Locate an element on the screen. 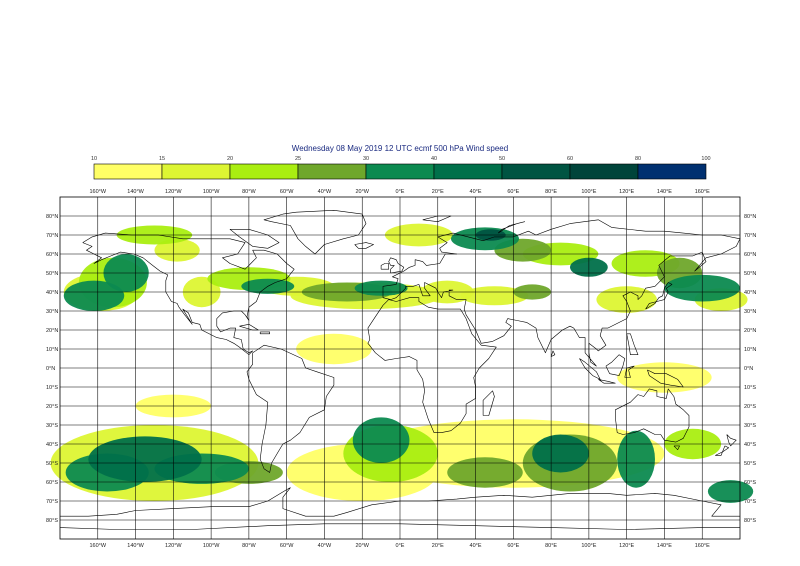 The width and height of the screenshot is (800, 566). colorbar-level-label: 80 is located at coordinates (638, 159).